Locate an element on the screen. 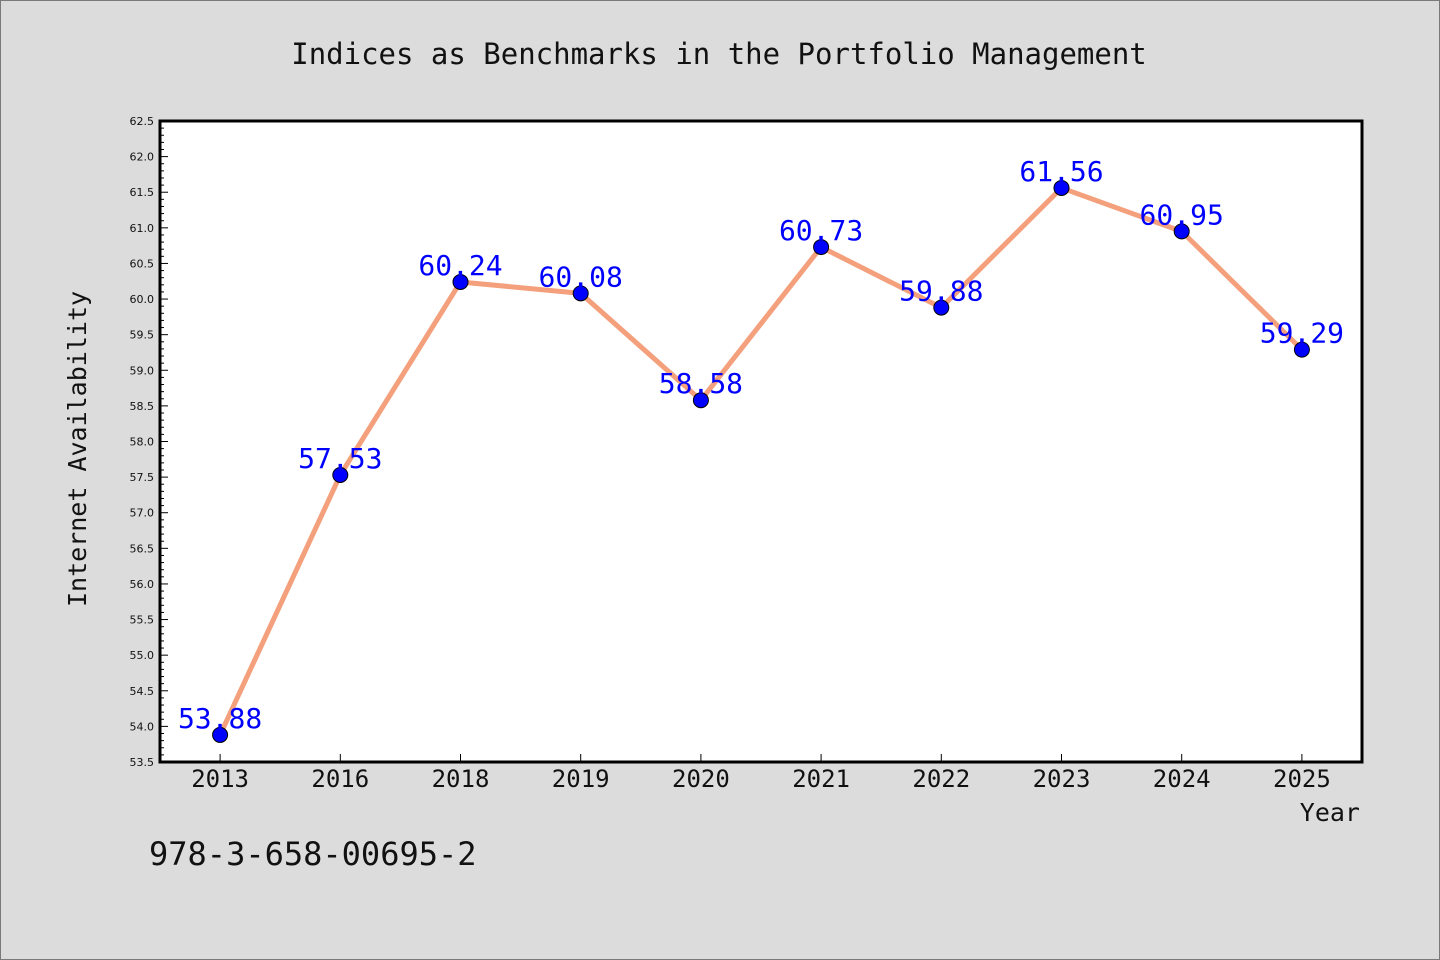  y-tick-label: 62.0 is located at coordinates (142, 157).